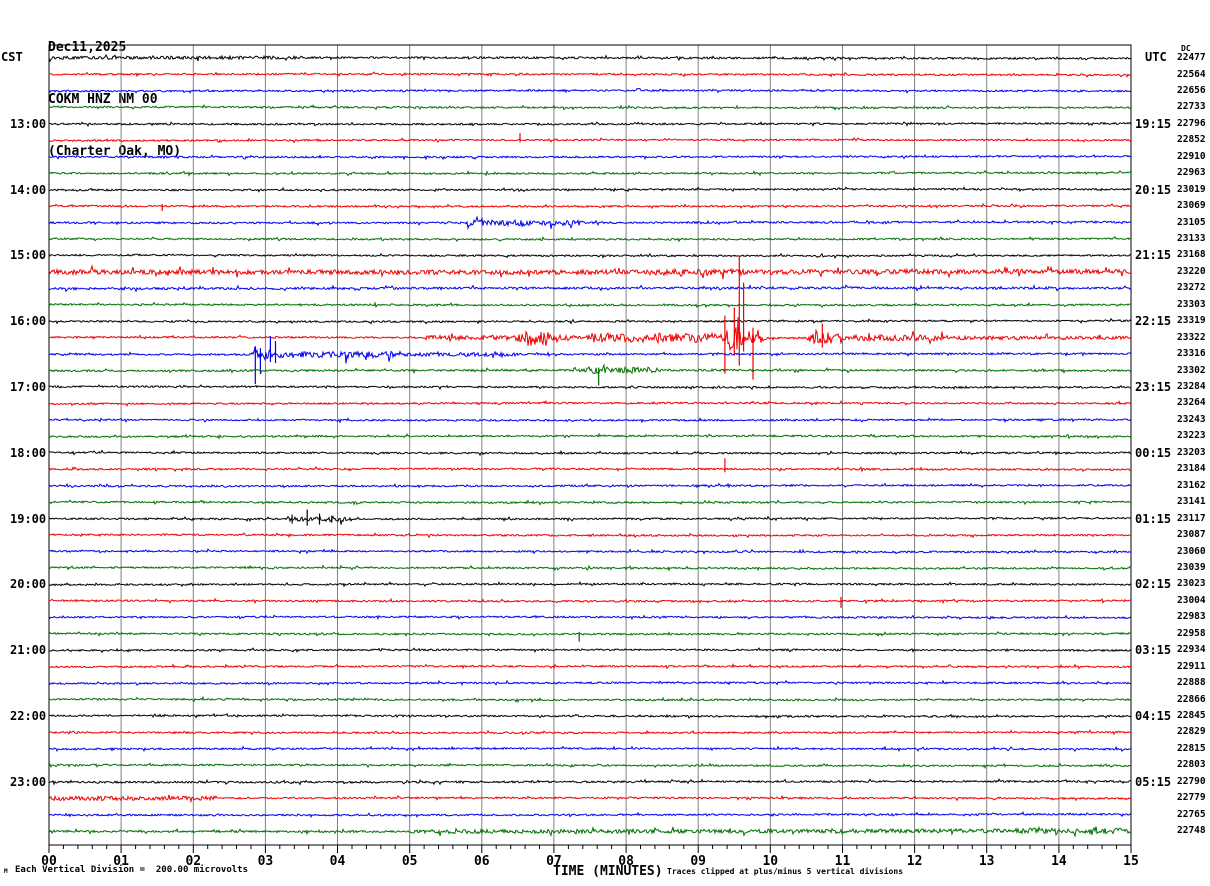 This screenshot has width=1210, height=886. I want to click on dc-offset-label: 23243, so click(1191, 419).